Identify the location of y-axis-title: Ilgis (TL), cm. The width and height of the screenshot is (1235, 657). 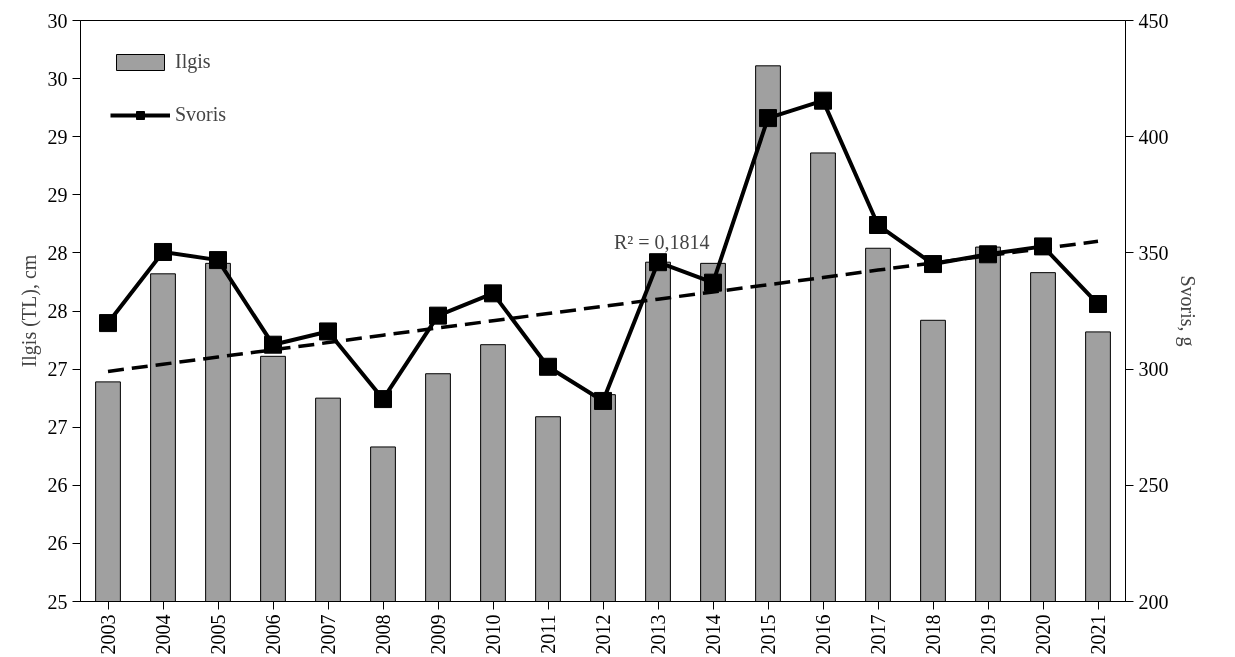
(29, 311).